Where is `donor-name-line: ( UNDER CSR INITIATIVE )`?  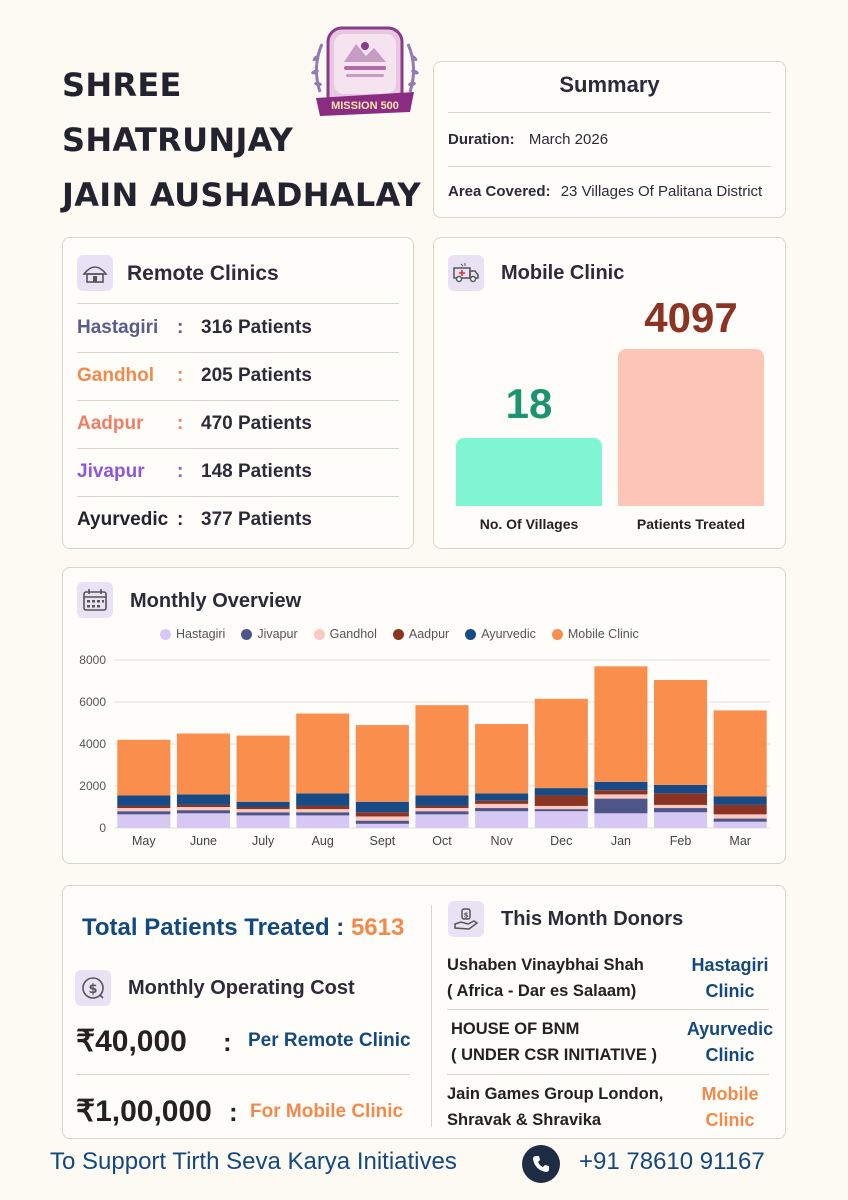
donor-name-line: ( UNDER CSR INITIATIVE ) is located at coordinates (554, 1055).